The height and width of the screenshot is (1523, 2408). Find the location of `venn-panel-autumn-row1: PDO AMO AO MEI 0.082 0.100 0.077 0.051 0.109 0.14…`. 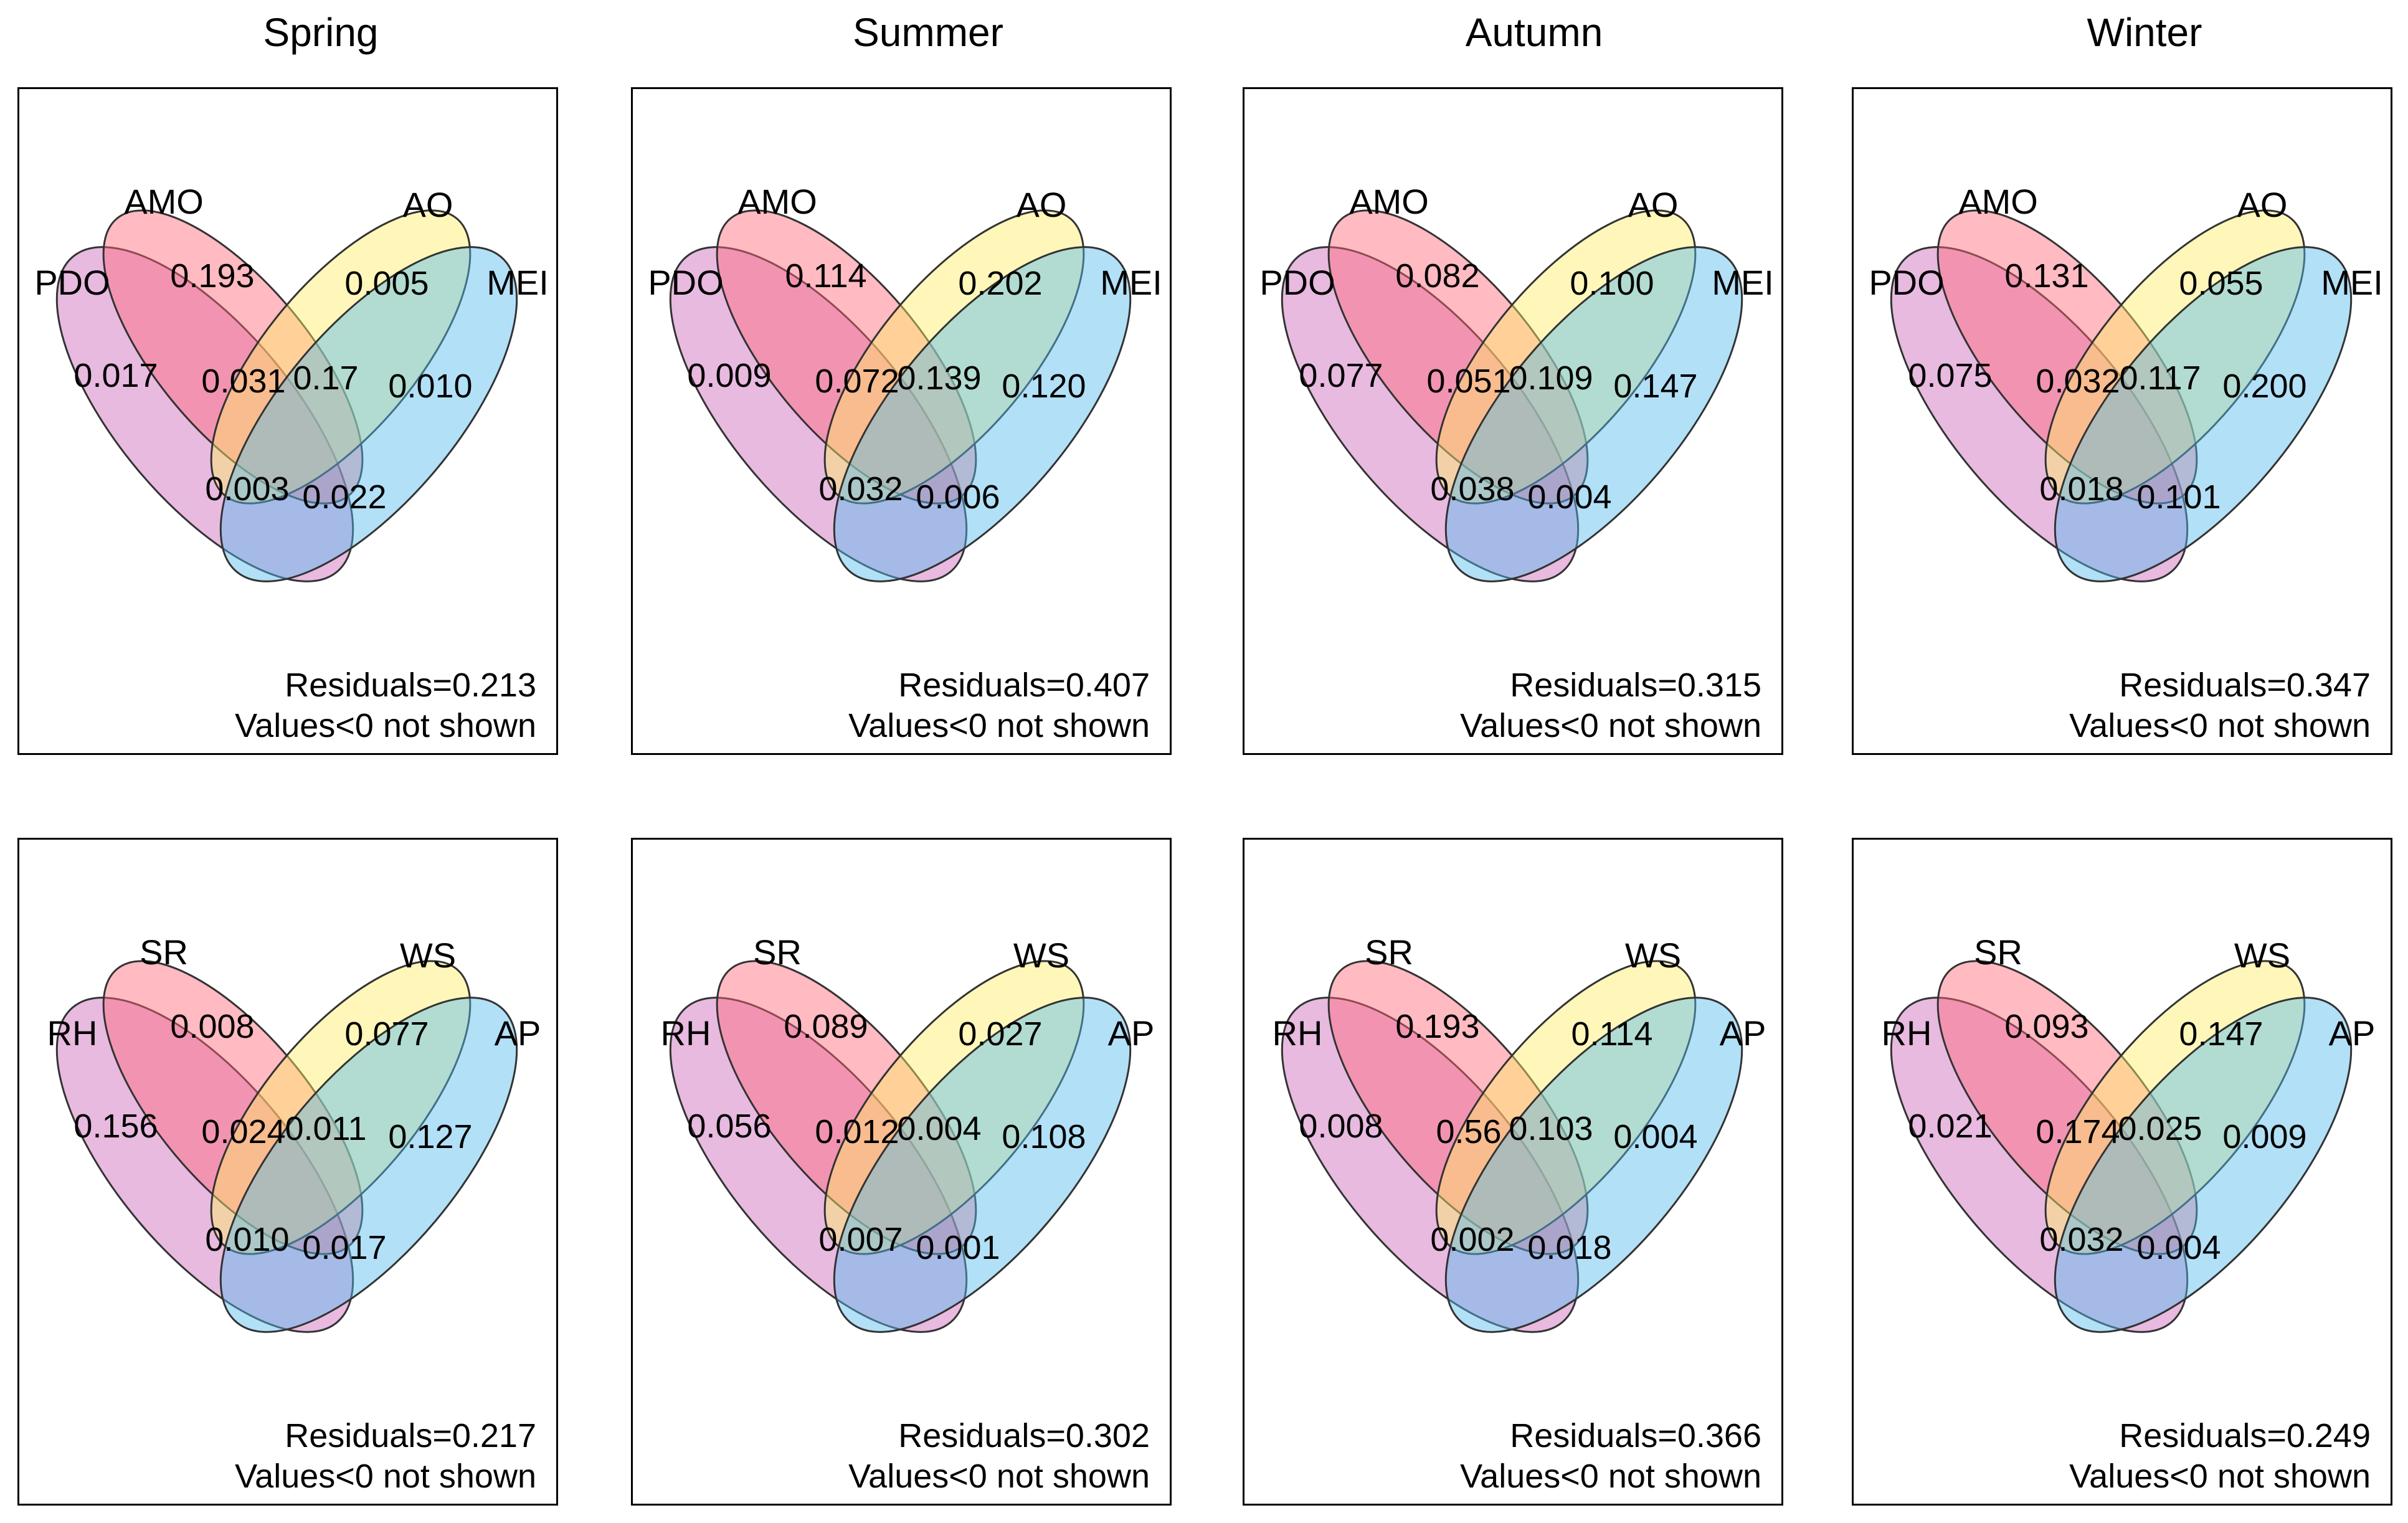

venn-panel-autumn-row1: PDO AMO AO MEI 0.082 0.100 0.077 0.051 0.109 0.14… is located at coordinates (1513, 421).